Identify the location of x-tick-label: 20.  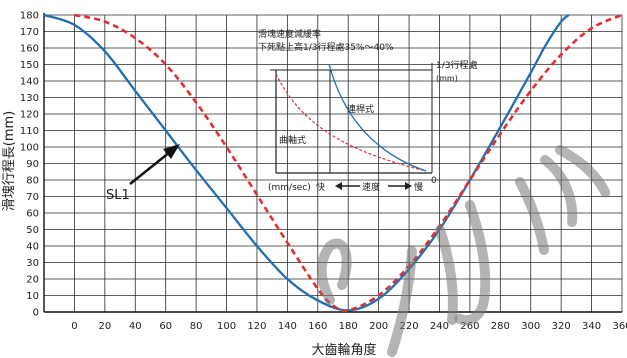
(104, 326).